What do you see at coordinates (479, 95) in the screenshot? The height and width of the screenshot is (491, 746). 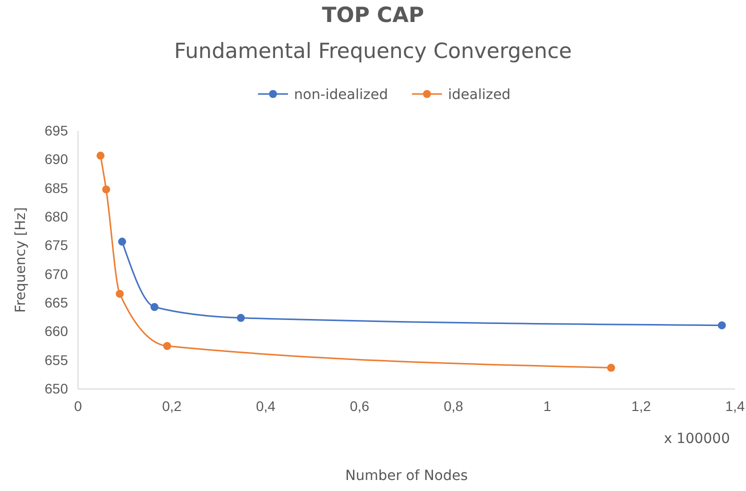 I see `legend-label: idealized` at bounding box center [479, 95].